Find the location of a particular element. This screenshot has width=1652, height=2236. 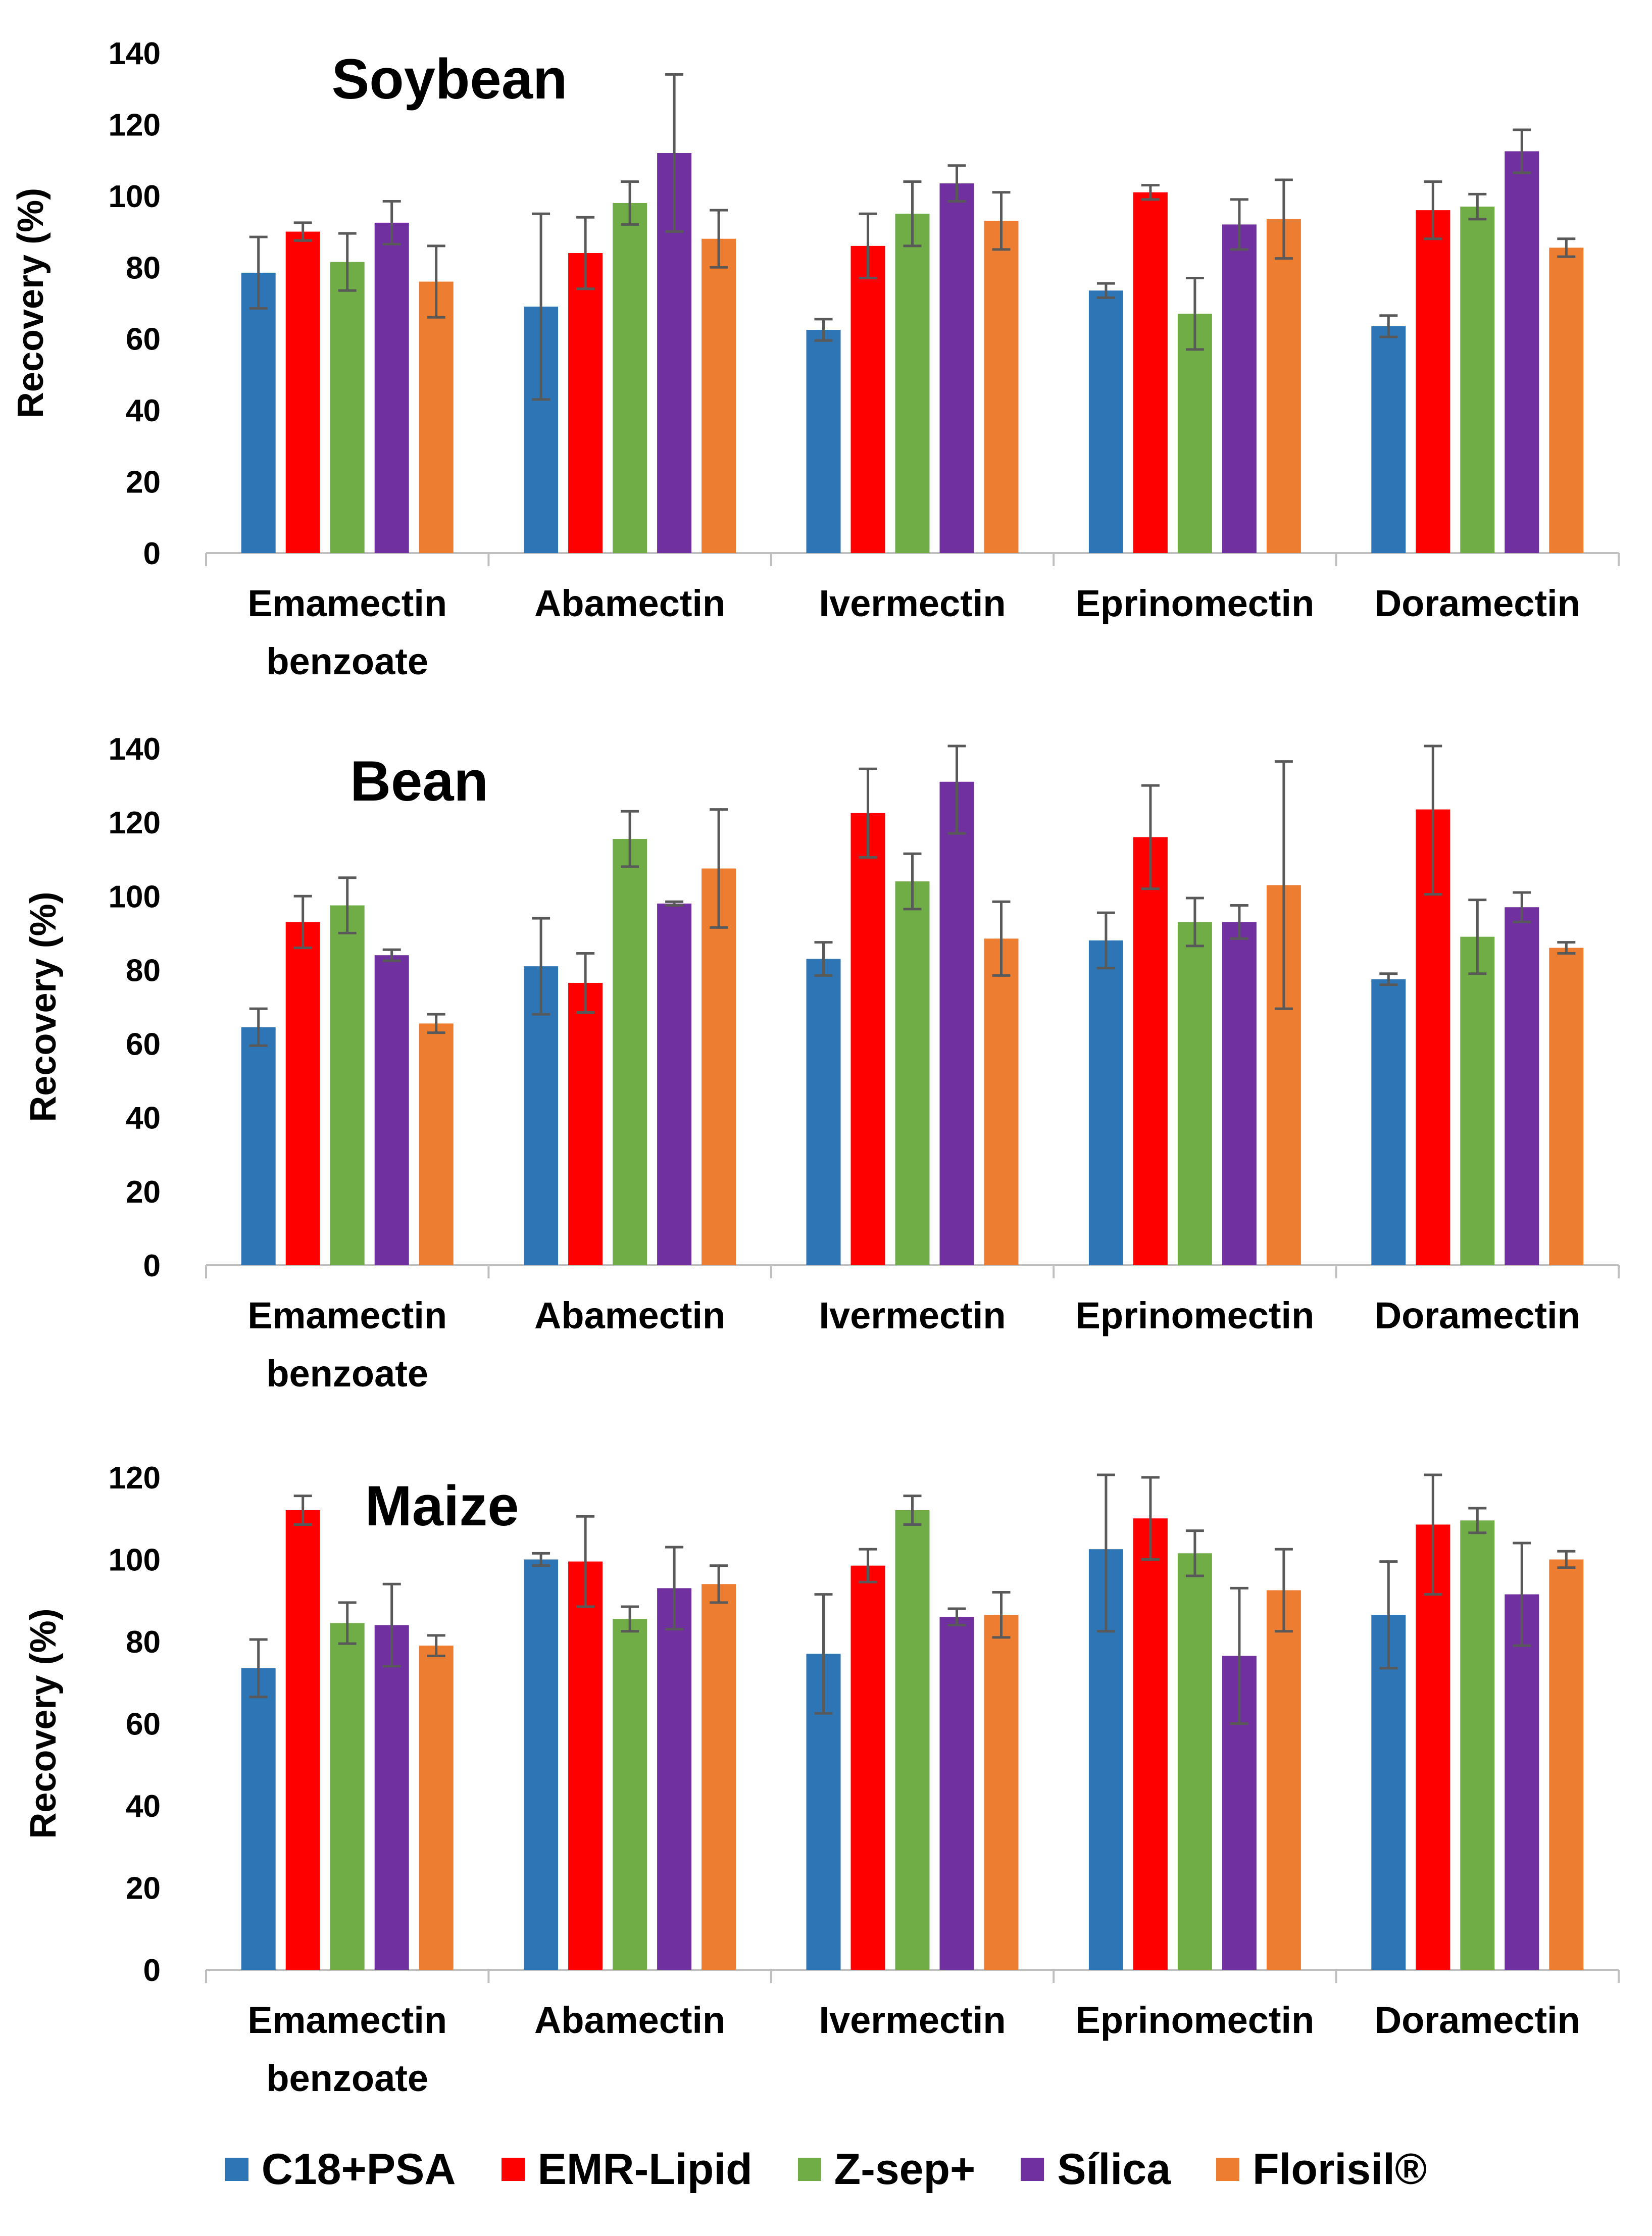

bean-bar-c18-psa-ivermectin is located at coordinates (823, 1112).